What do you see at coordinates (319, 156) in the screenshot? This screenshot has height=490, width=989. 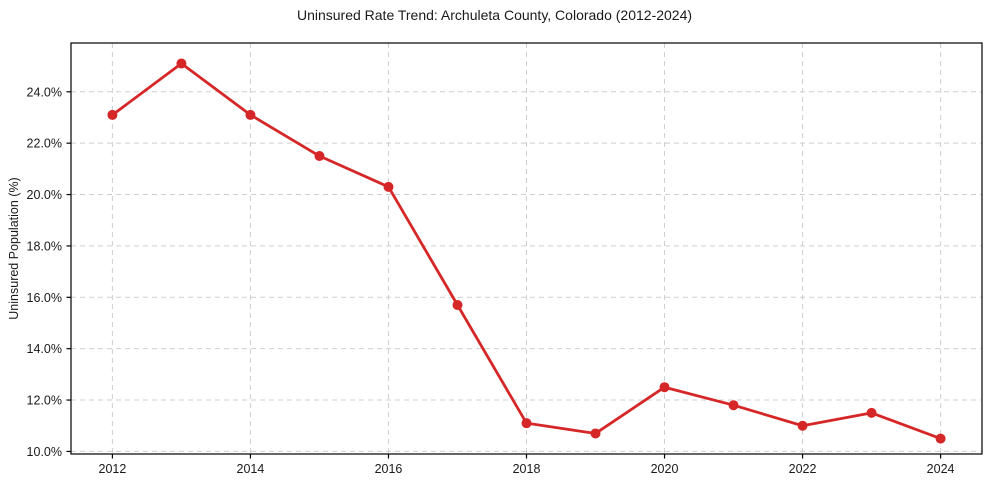 I see `data-point-2015` at bounding box center [319, 156].